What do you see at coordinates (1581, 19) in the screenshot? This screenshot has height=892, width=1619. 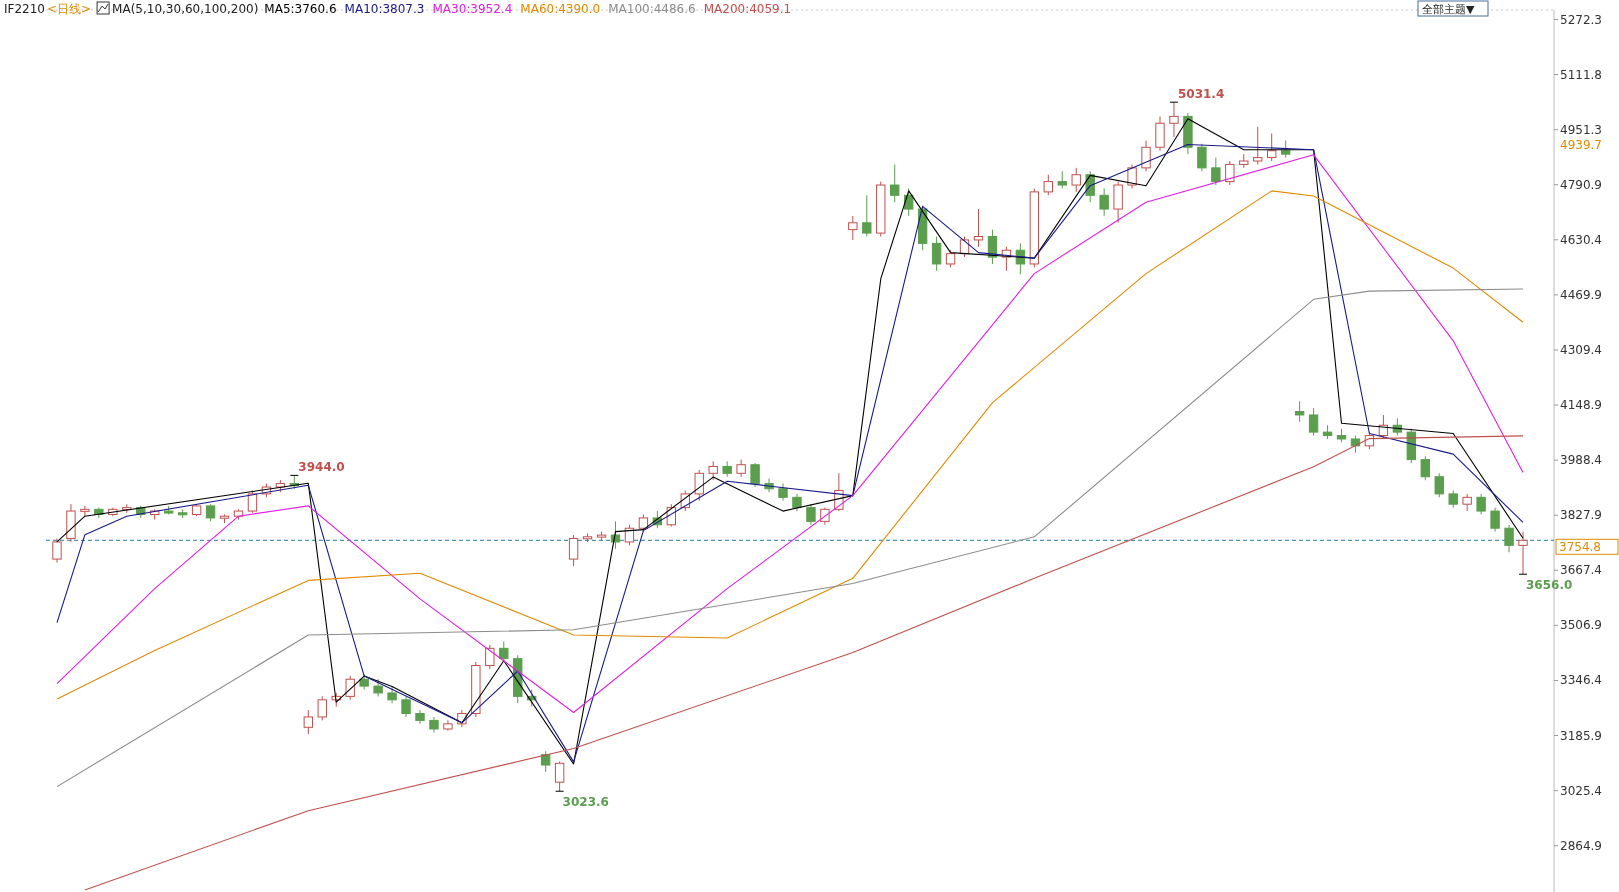 I see `y-tick-label: 5272.3` at bounding box center [1581, 19].